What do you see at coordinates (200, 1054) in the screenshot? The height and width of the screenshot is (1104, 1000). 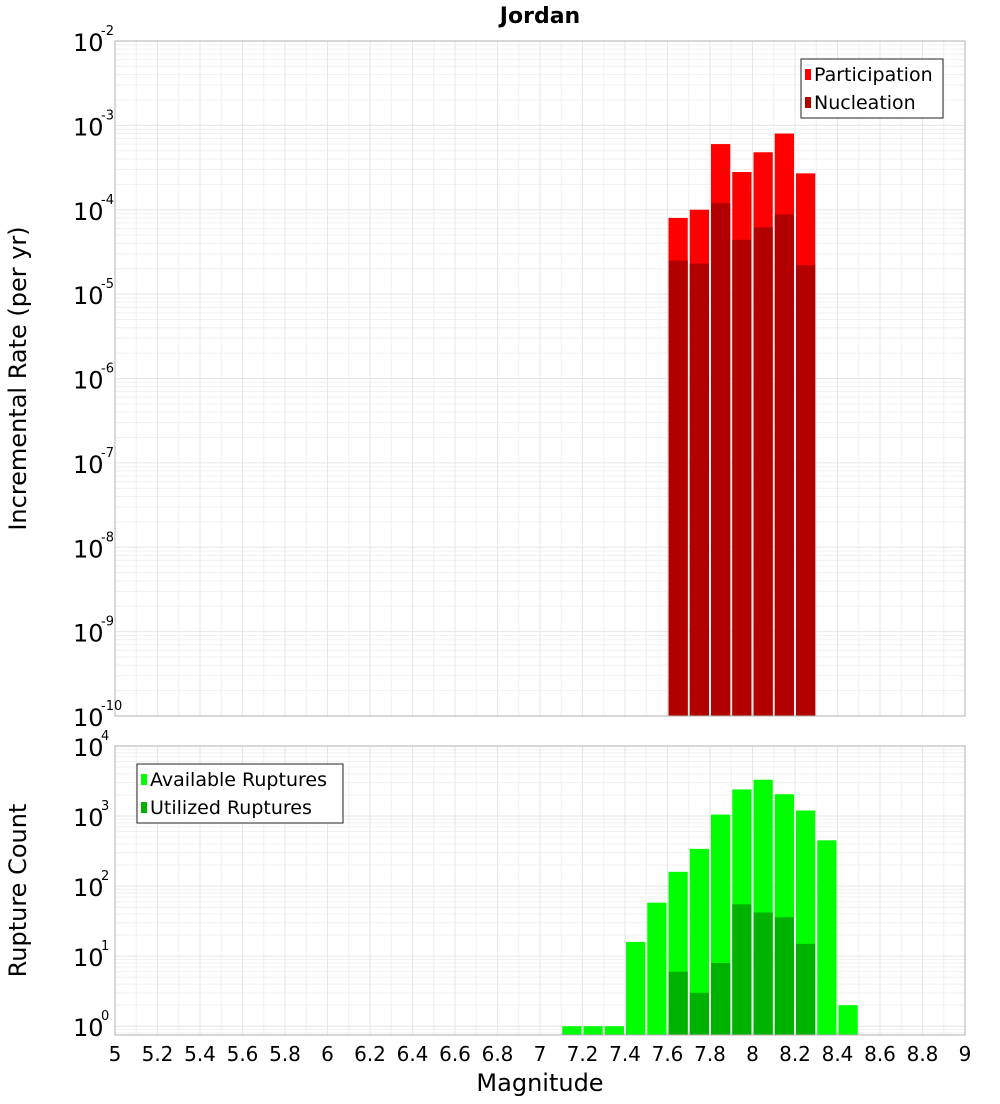 I see `x-tick-label: 5.4` at bounding box center [200, 1054].